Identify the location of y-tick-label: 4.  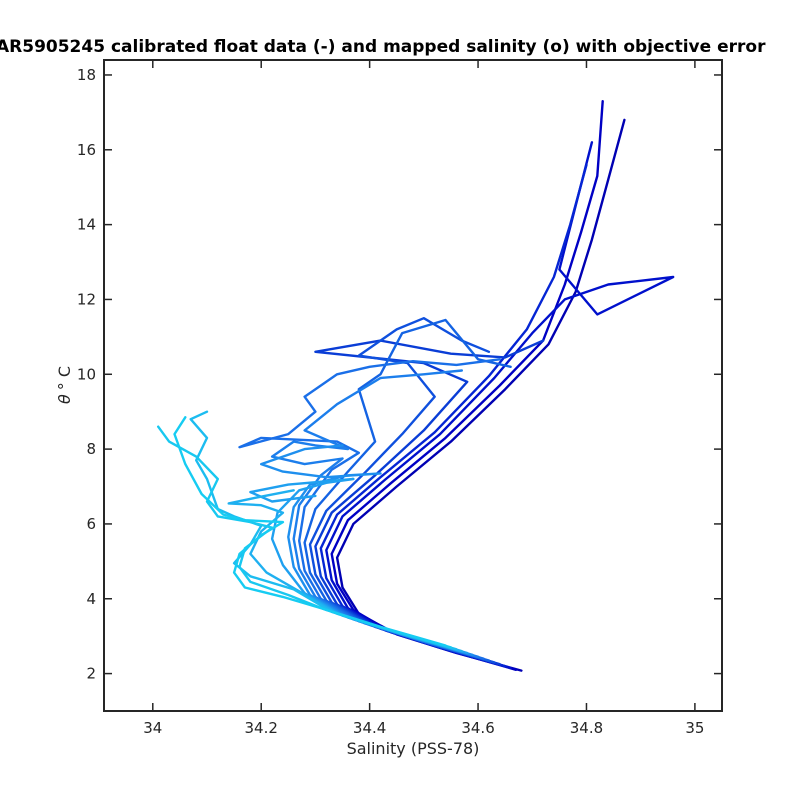
(91, 599).